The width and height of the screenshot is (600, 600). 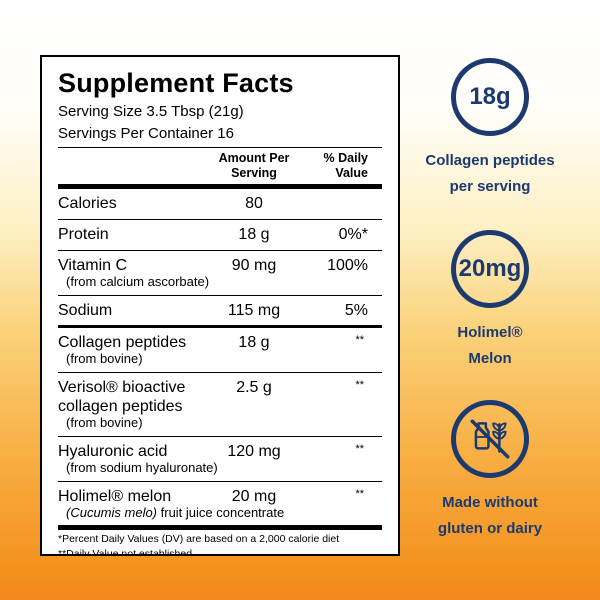 What do you see at coordinates (115, 496) in the screenshot?
I see `row-name: Holimel® melon` at bounding box center [115, 496].